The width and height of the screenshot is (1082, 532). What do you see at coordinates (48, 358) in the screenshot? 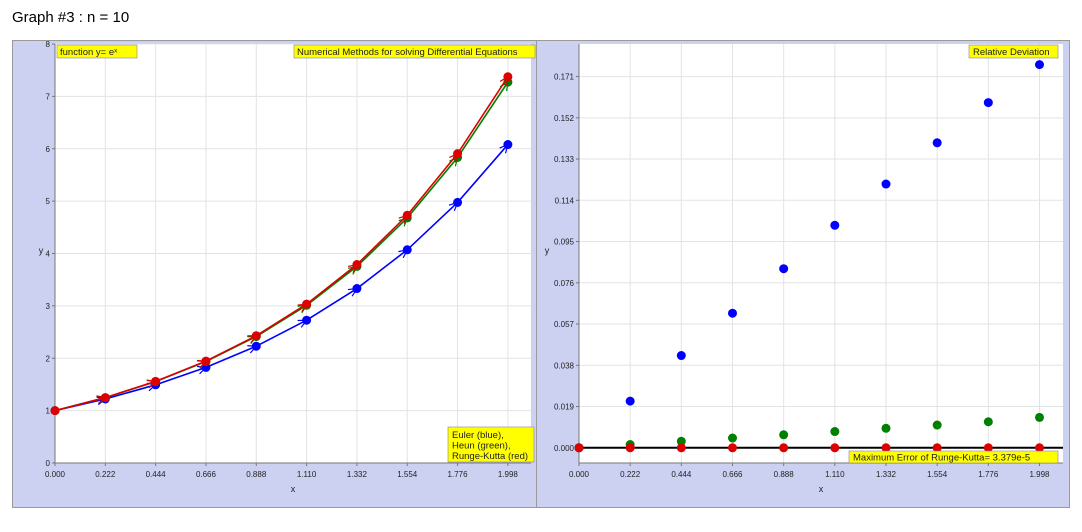
I see `y-tick-label: 2` at bounding box center [48, 358].